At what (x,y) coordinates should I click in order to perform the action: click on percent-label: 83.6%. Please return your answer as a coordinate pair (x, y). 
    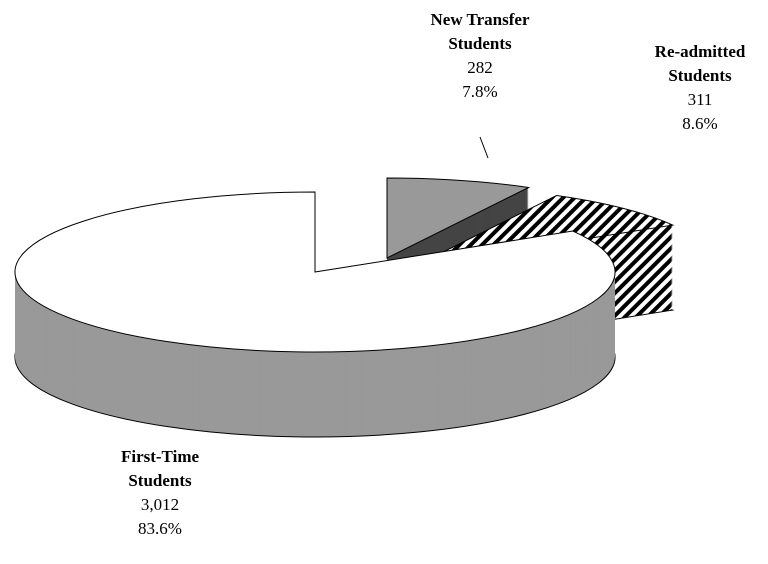
    Looking at the image, I should click on (160, 528).